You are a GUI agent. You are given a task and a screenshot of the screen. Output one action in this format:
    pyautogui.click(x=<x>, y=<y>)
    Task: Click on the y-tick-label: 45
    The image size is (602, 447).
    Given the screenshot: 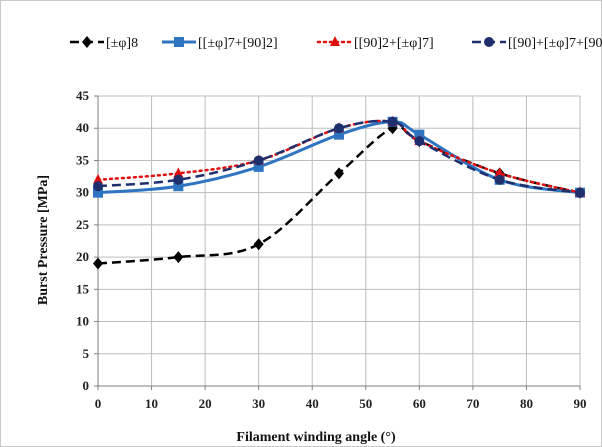 What is the action you would take?
    pyautogui.click(x=83, y=95)
    